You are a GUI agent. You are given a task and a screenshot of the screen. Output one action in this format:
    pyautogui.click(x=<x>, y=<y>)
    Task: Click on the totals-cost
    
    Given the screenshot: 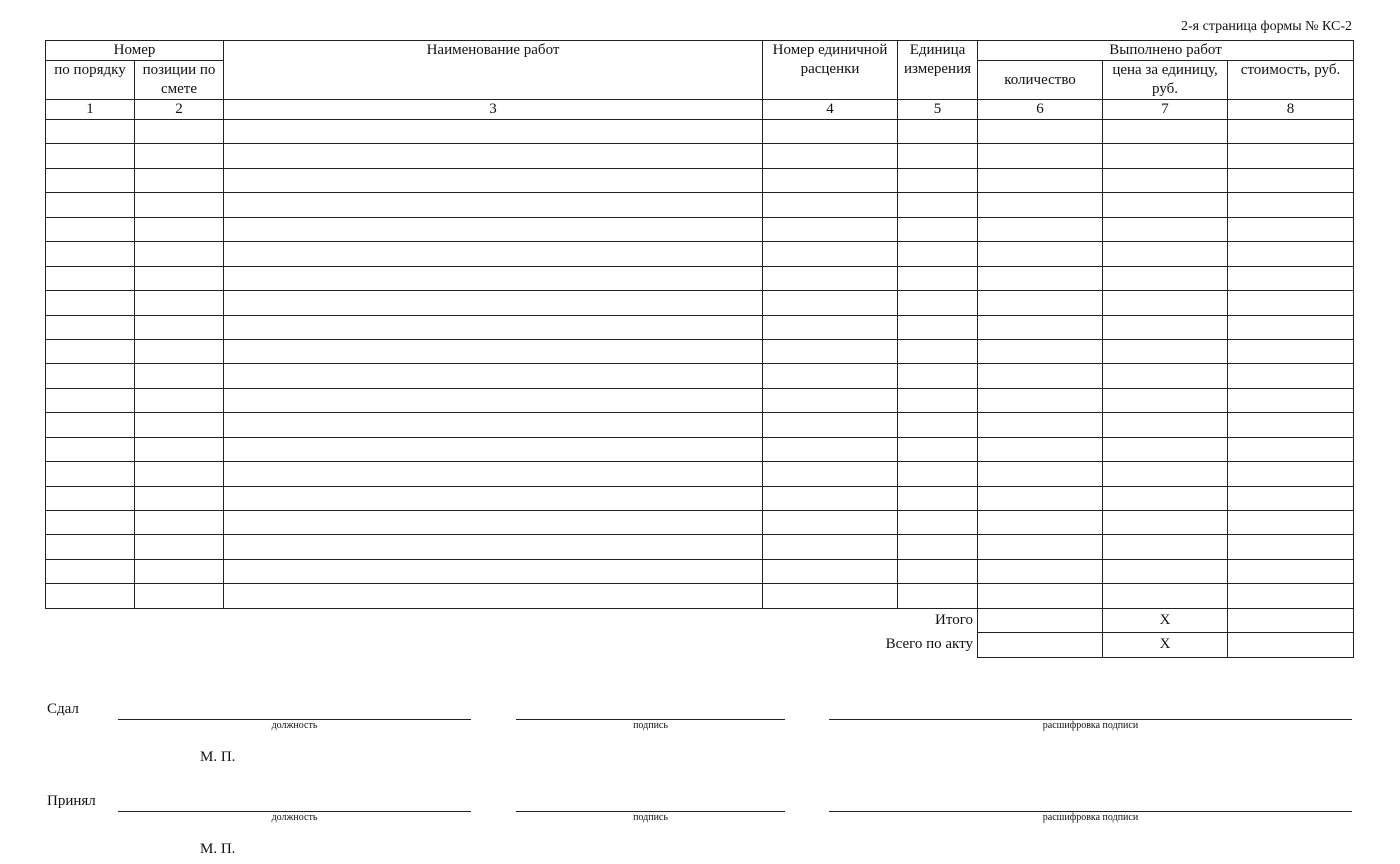 What is the action you would take?
    pyautogui.click(x=1291, y=620)
    